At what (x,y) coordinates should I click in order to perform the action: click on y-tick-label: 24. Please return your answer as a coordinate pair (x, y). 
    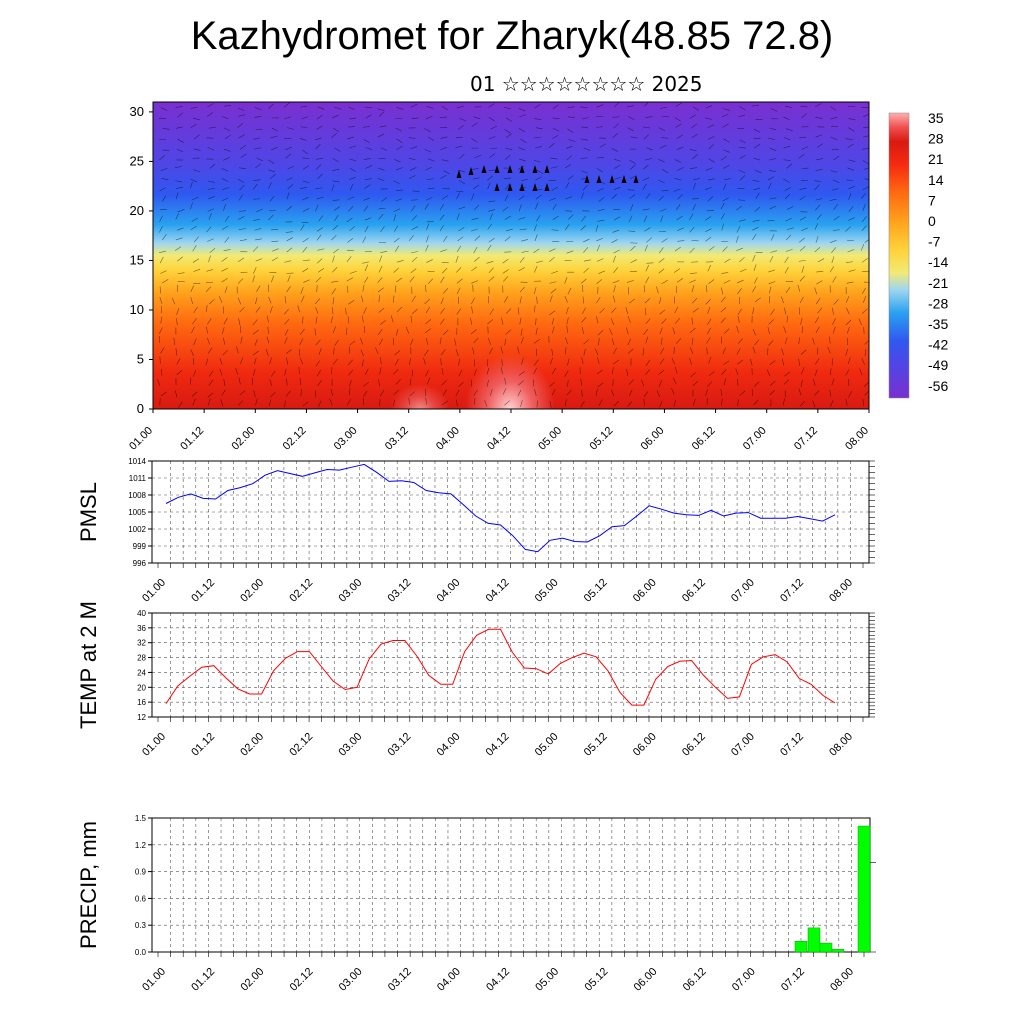
    Looking at the image, I should click on (141, 672).